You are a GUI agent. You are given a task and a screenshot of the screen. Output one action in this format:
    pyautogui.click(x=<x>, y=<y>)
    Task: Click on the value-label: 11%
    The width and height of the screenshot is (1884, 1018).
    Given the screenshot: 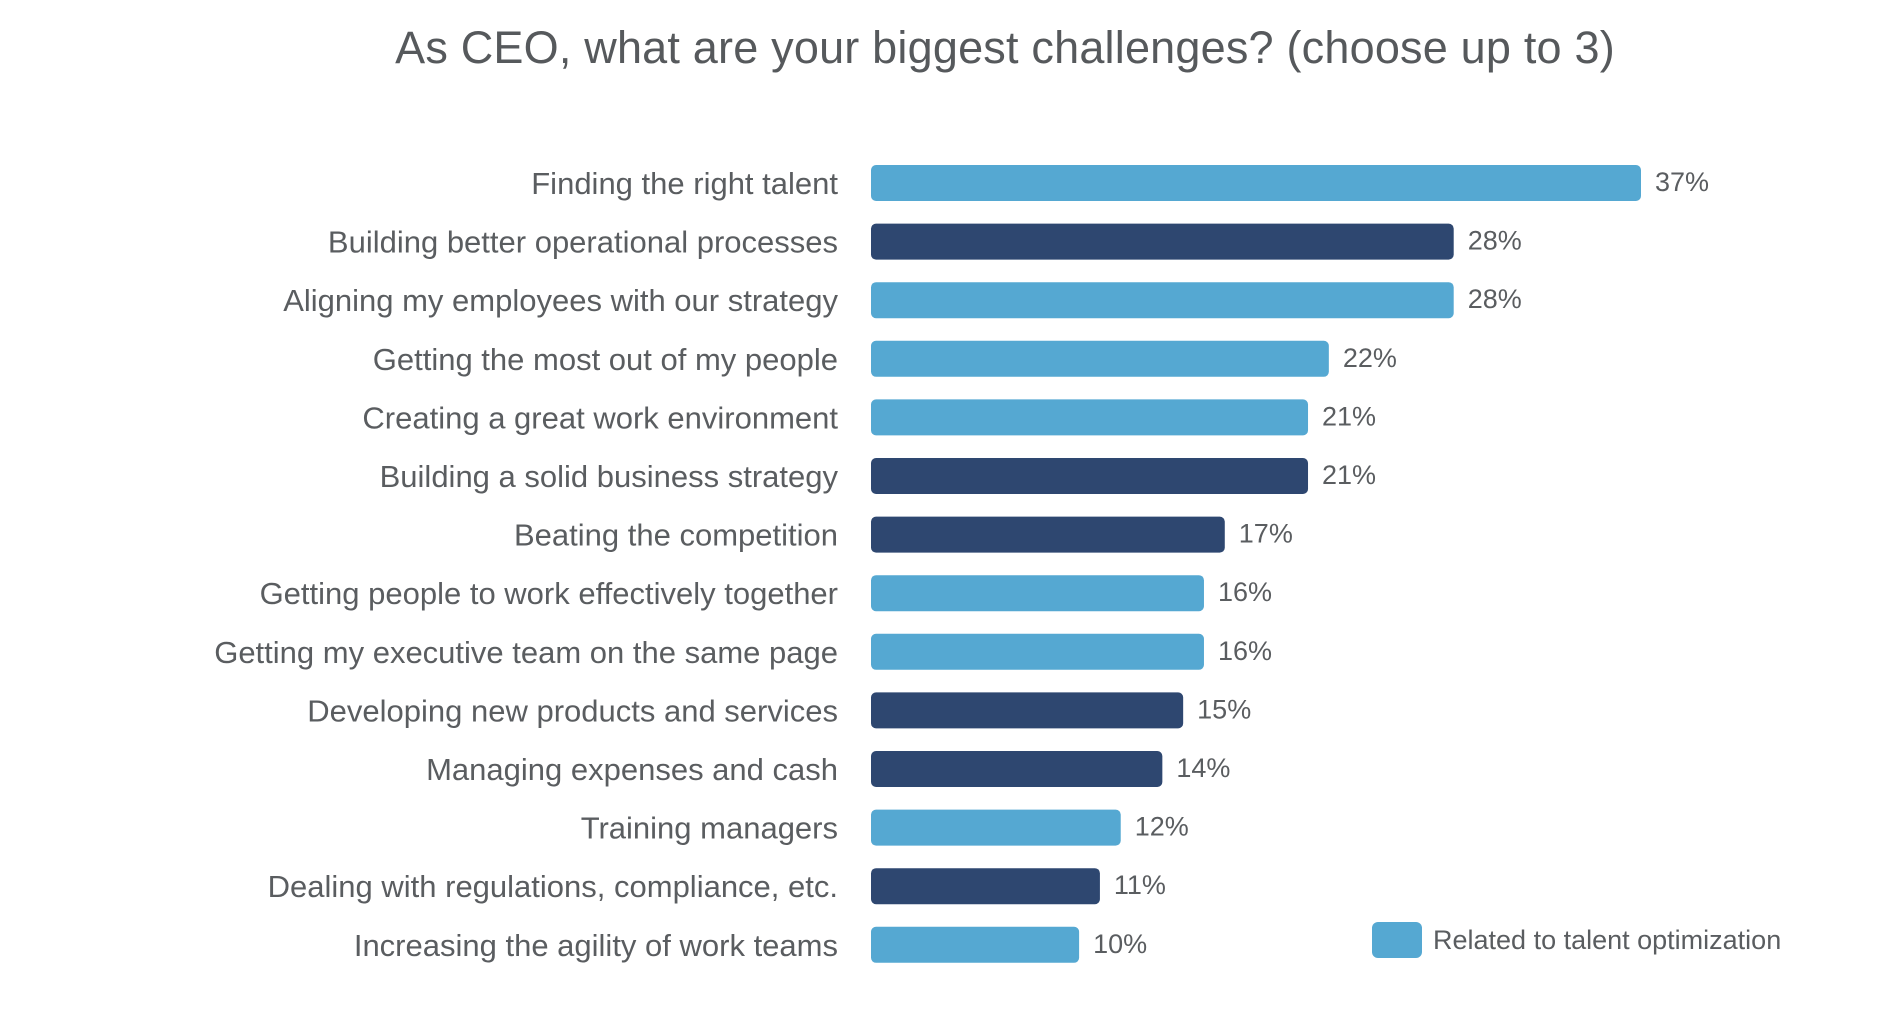 What is the action you would take?
    pyautogui.click(x=1140, y=885)
    